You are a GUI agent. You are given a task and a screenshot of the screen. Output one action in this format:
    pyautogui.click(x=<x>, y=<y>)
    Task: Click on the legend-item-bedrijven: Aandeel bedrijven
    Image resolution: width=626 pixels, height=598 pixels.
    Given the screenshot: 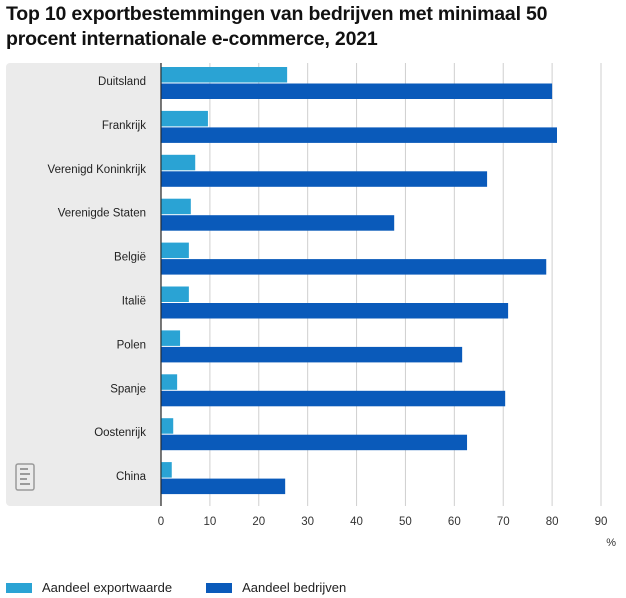 What is the action you would take?
    pyautogui.click(x=276, y=587)
    